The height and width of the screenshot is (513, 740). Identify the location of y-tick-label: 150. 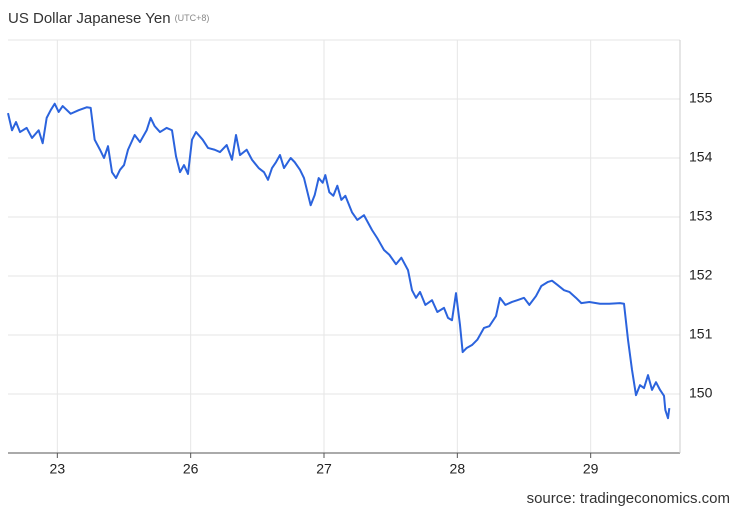
(701, 393).